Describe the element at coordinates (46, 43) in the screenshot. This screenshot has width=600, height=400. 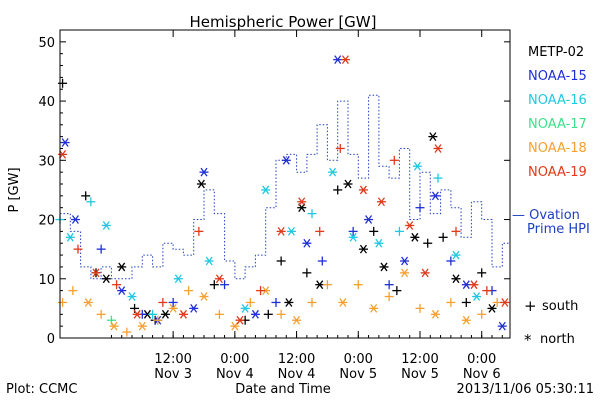
I see `y-tick-label: 50` at that location.